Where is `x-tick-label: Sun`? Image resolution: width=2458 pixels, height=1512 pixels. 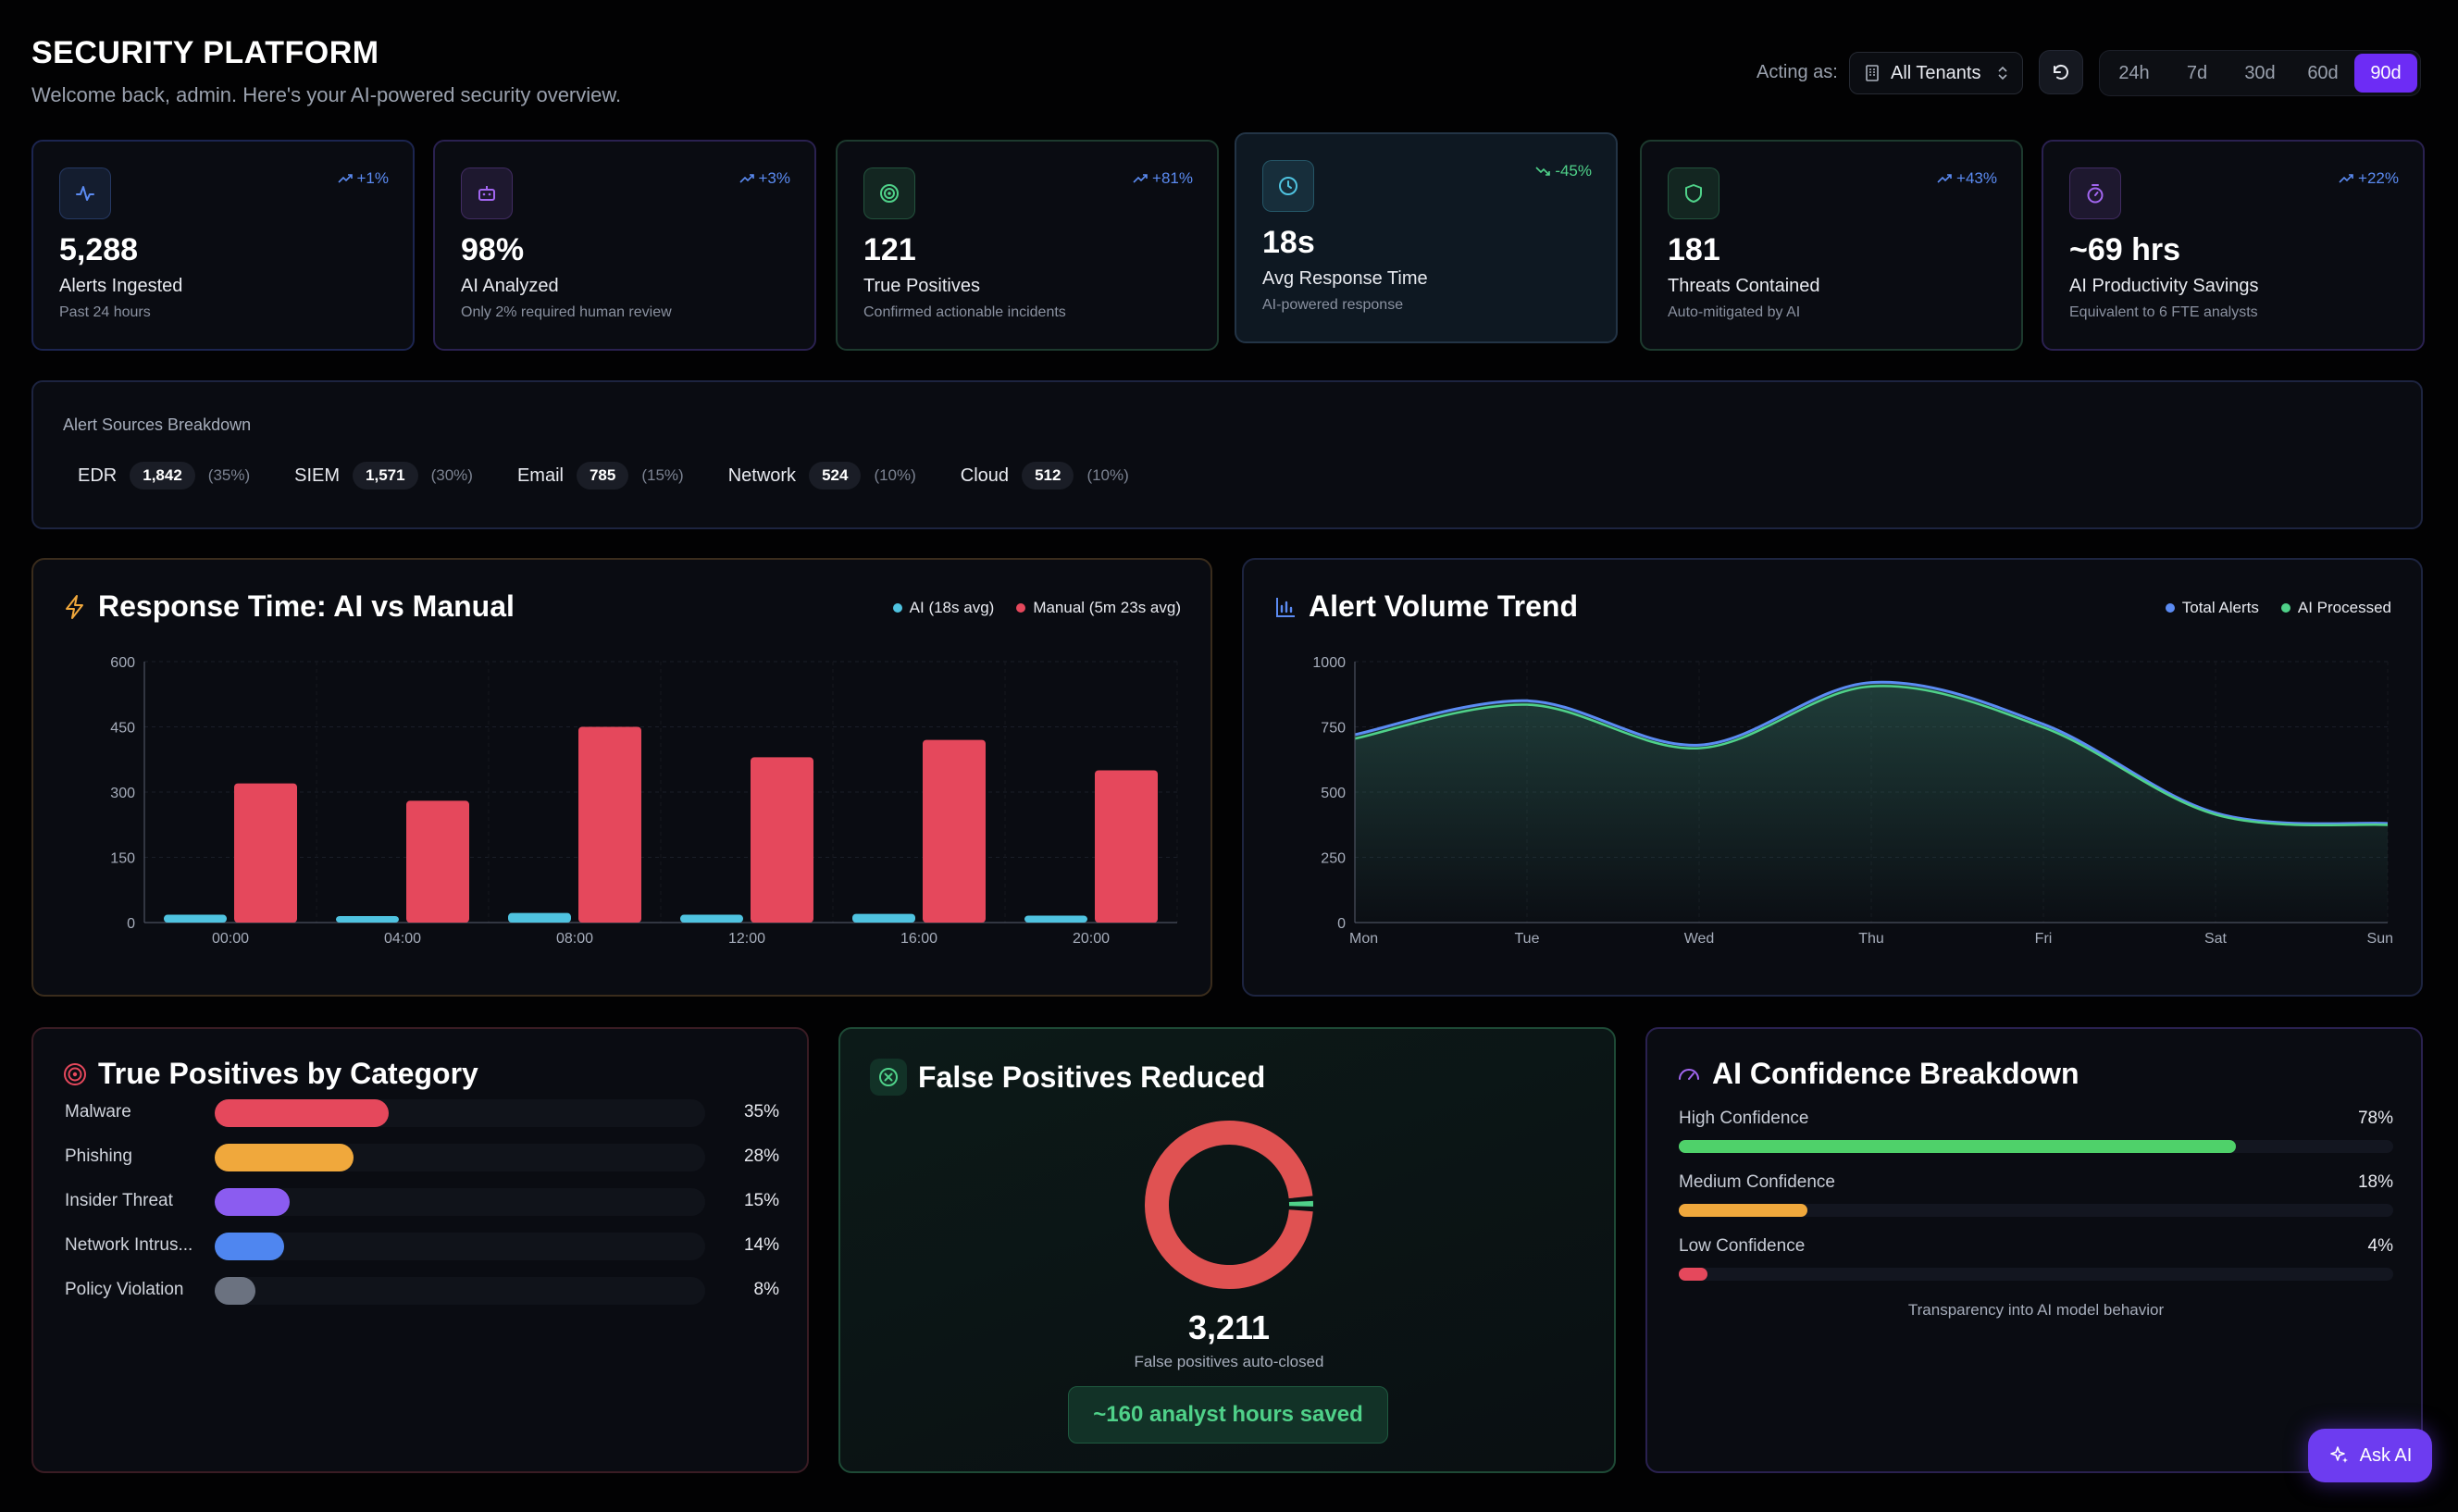 x-tick-label: Sun is located at coordinates (2380, 939).